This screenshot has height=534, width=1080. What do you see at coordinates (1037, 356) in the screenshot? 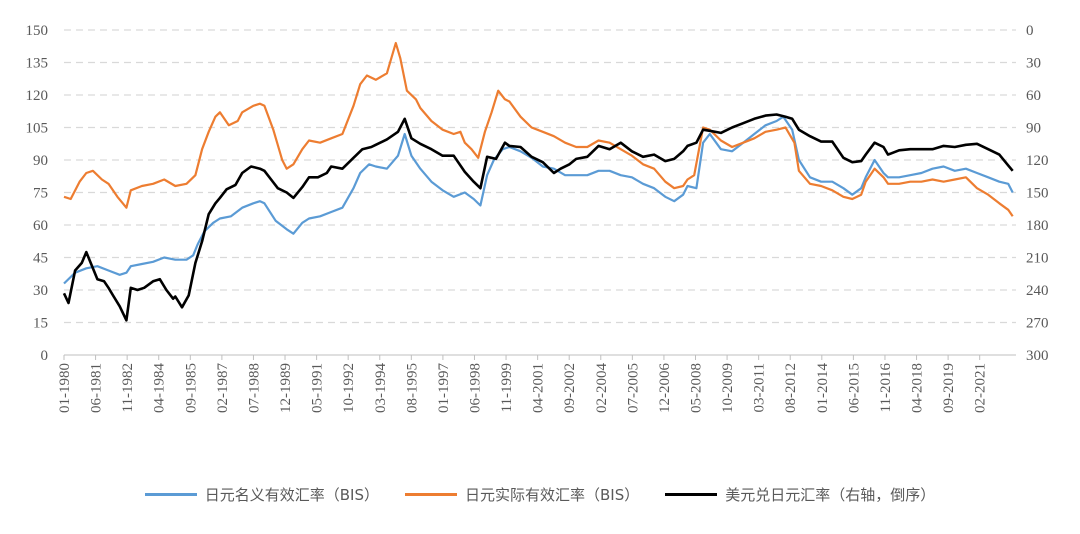
I see `right-tick-label: 300` at bounding box center [1037, 356].